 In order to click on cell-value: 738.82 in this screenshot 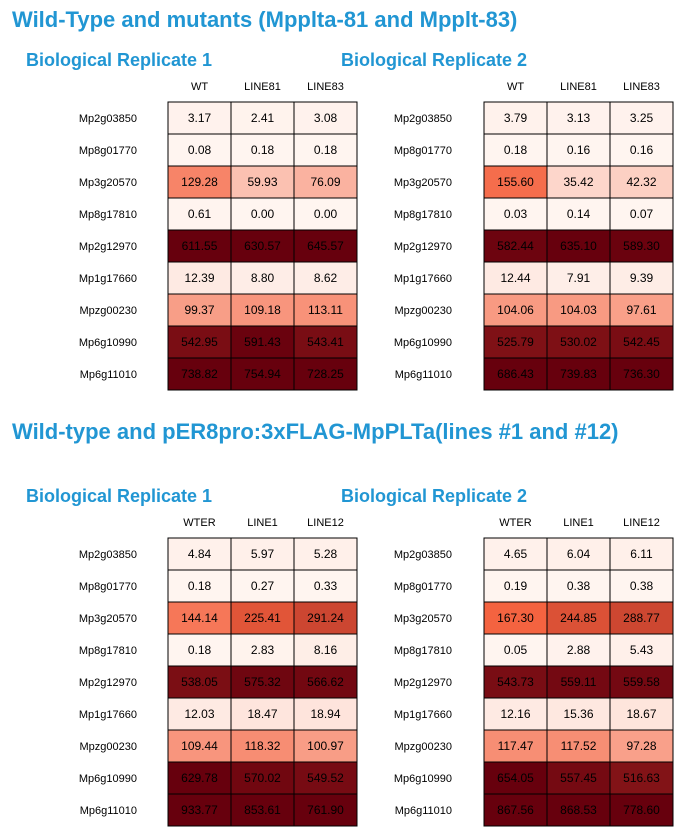, I will do `click(199, 374)`.